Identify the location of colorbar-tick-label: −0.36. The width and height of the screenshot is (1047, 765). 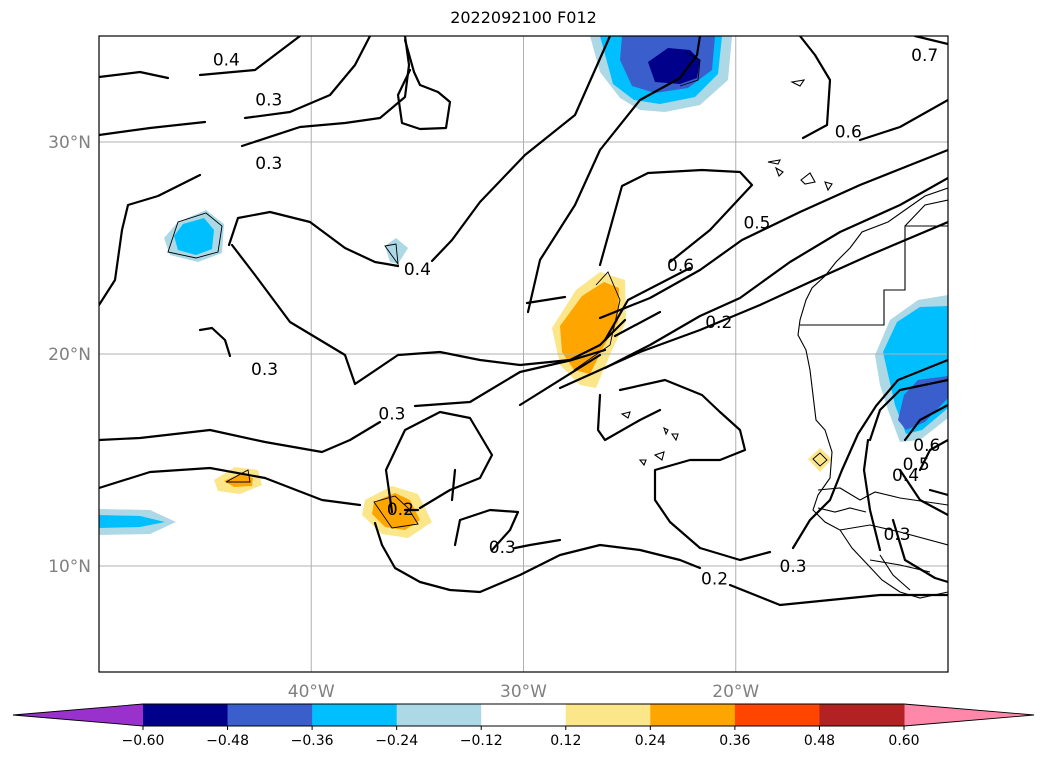
(312, 741).